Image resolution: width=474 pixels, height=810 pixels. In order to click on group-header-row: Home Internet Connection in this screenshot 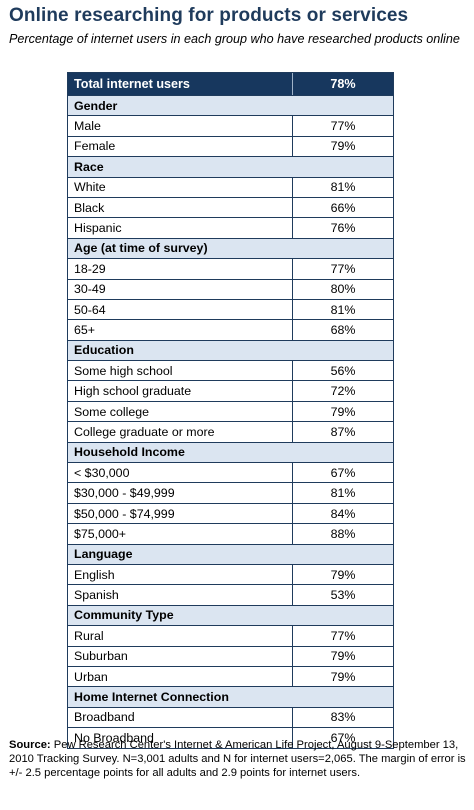, I will do `click(230, 697)`.